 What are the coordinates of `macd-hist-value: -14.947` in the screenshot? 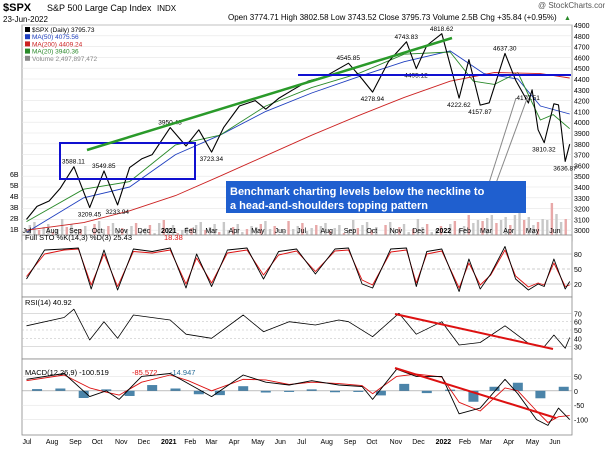 It's located at (182, 372).